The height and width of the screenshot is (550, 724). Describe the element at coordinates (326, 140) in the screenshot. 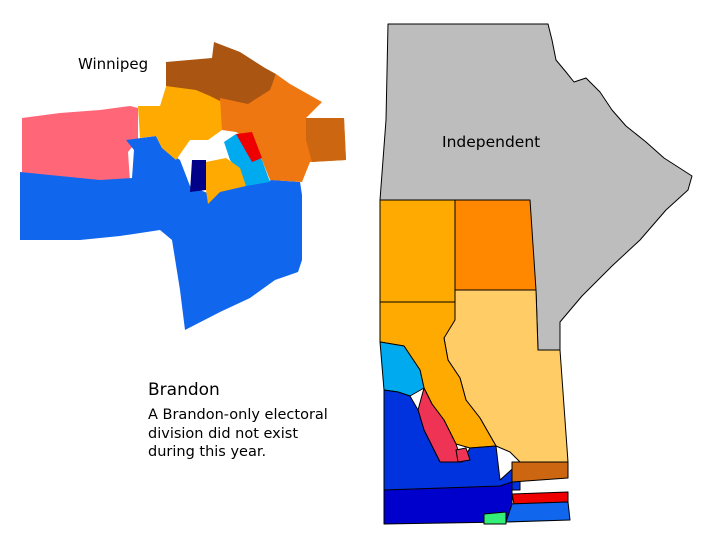

I see `winnipeg-division-far-east-orange` at that location.